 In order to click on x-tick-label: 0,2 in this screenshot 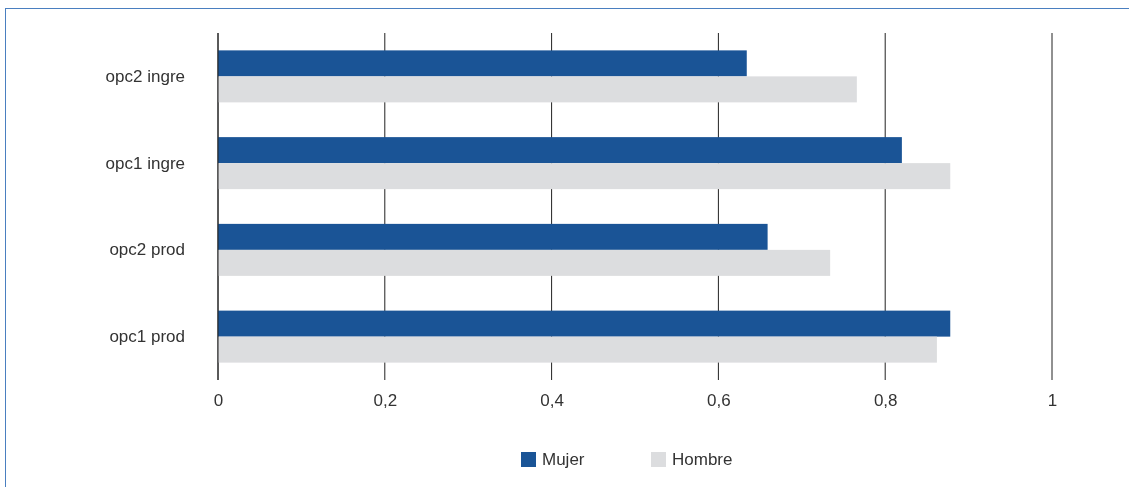, I will do `click(385, 401)`.